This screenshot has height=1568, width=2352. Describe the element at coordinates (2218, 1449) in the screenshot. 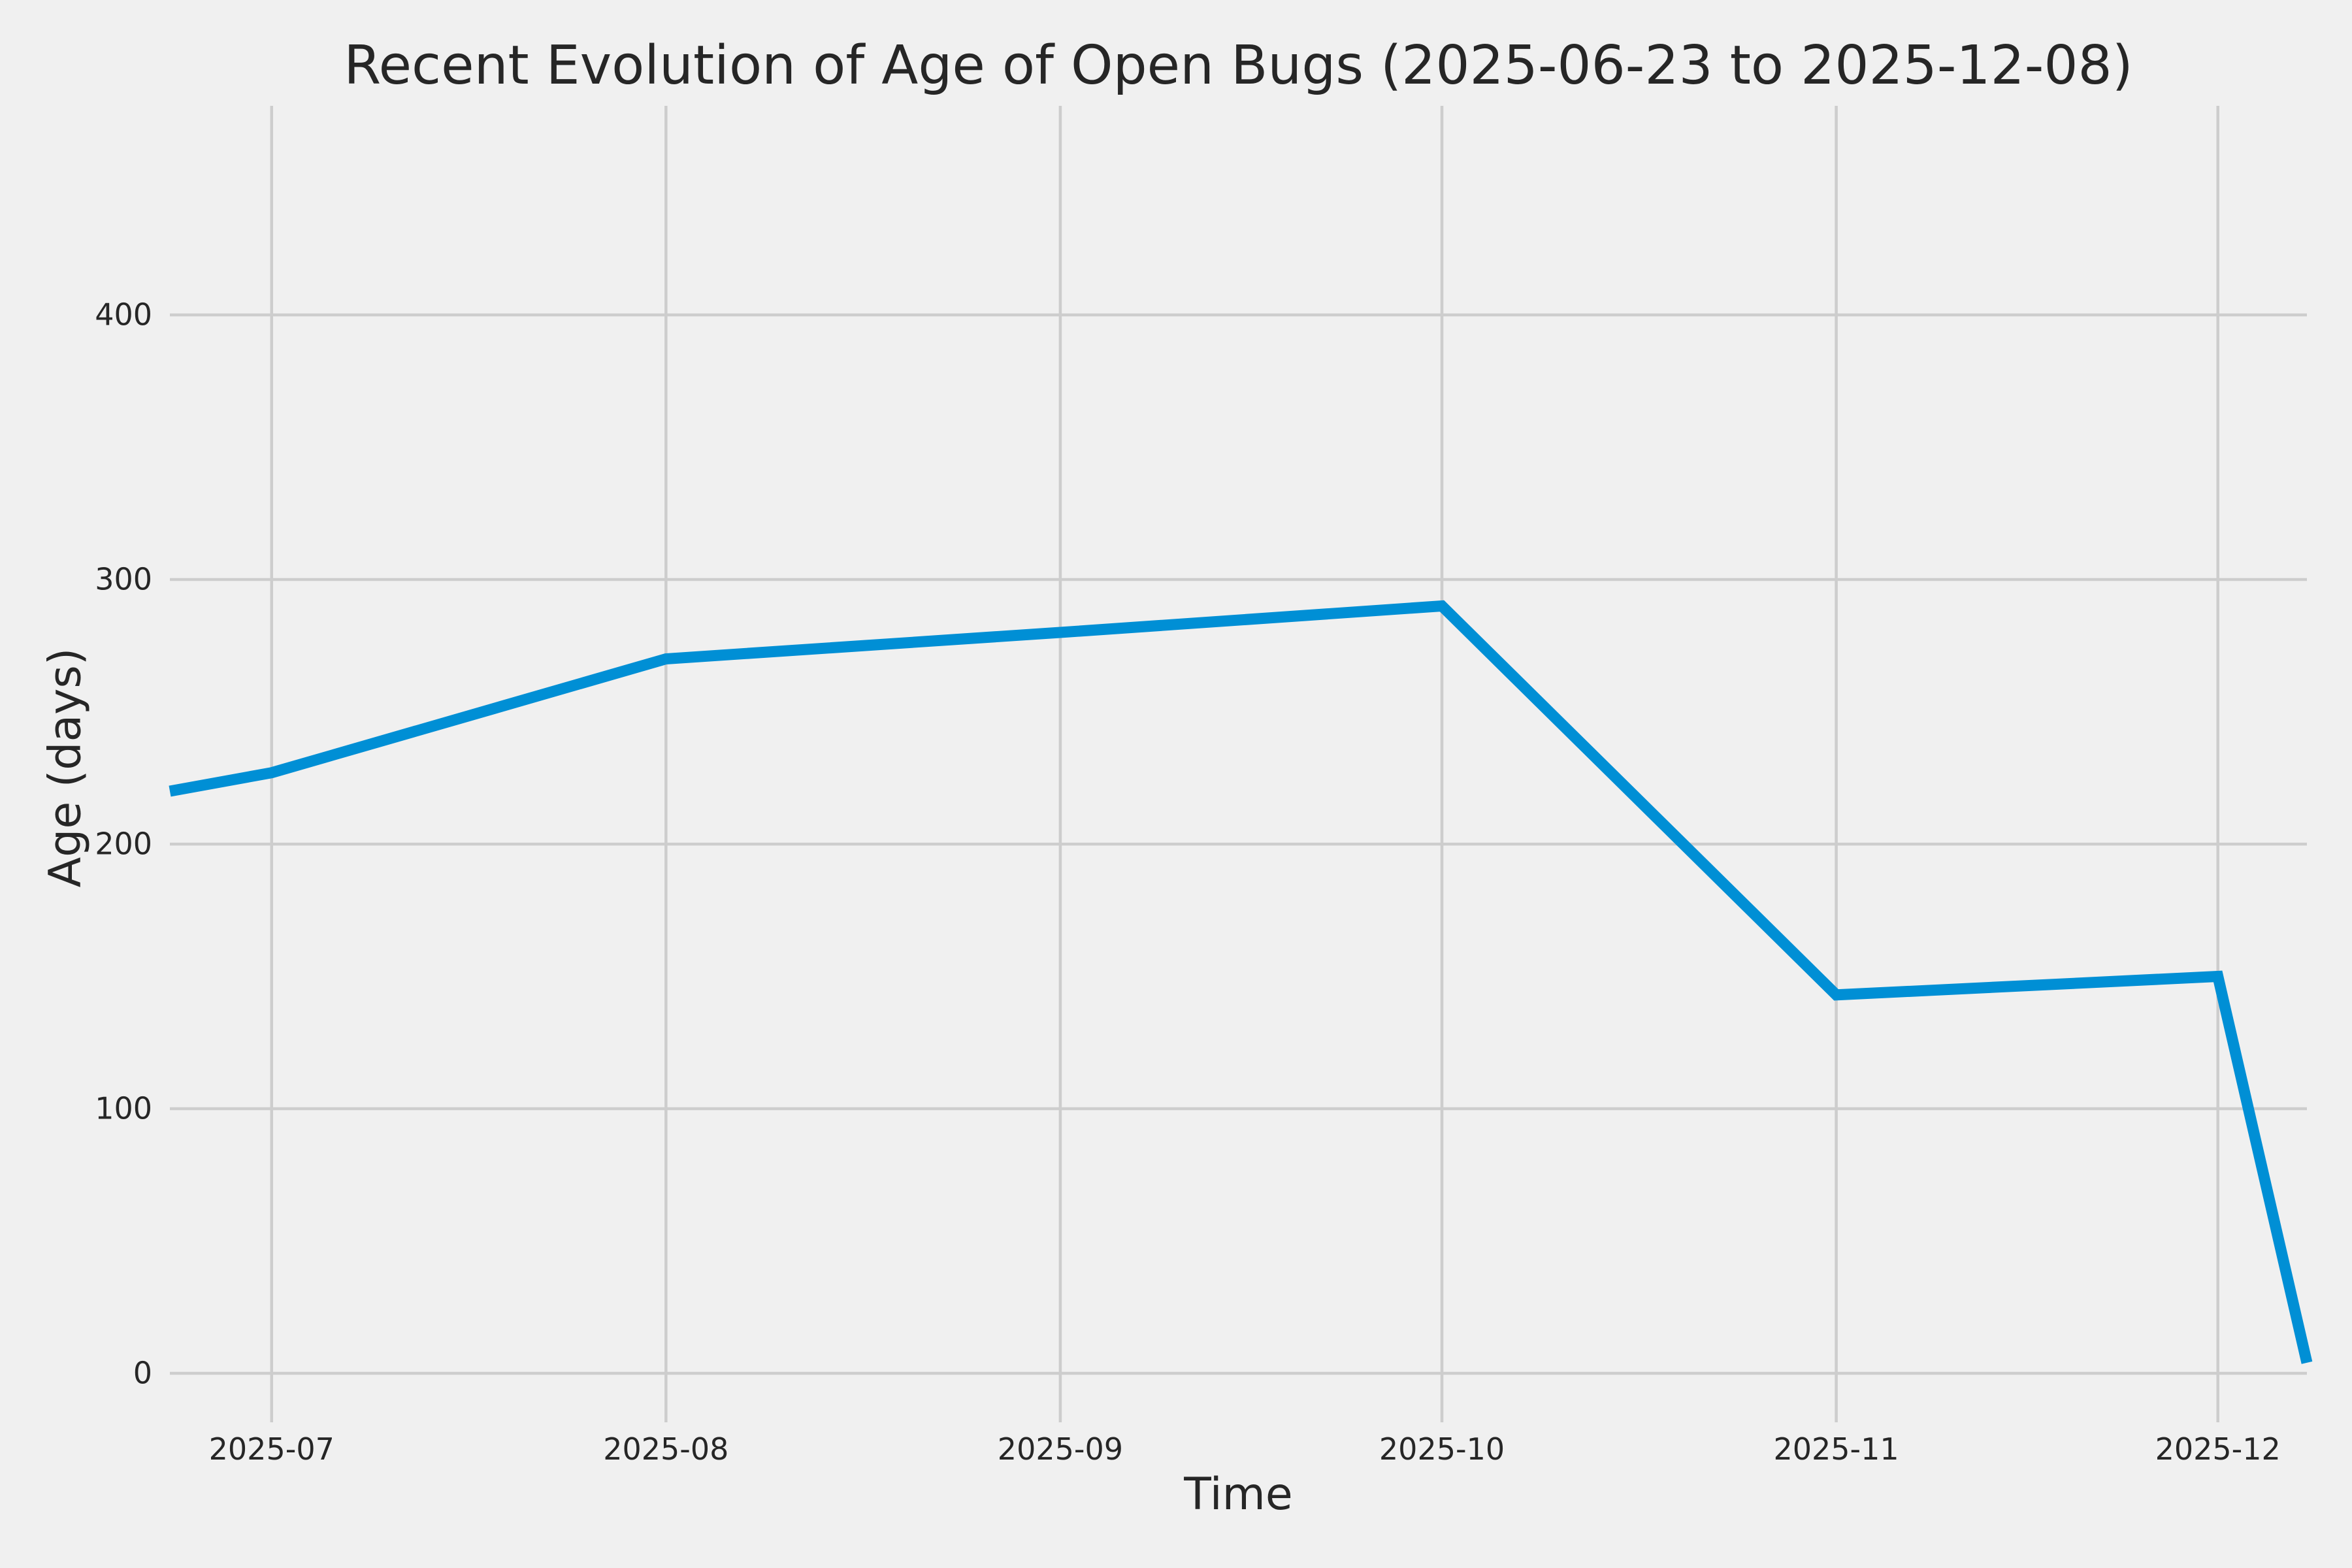

I see `x-tick-label: 2025-12` at that location.